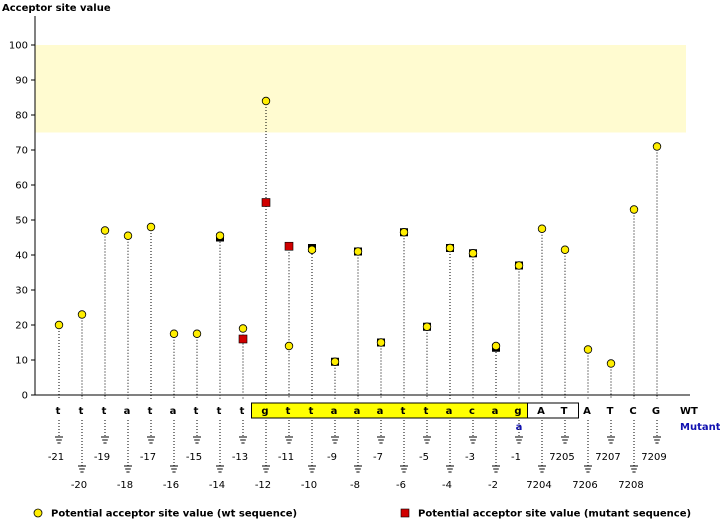  Describe the element at coordinates (561, 457) in the screenshot. I see `position-label: 7205` at that location.